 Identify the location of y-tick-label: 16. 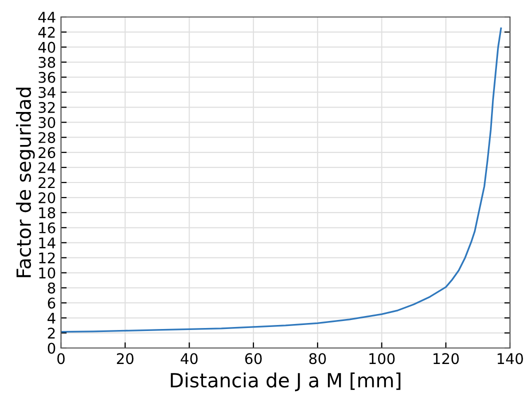
(47, 228).